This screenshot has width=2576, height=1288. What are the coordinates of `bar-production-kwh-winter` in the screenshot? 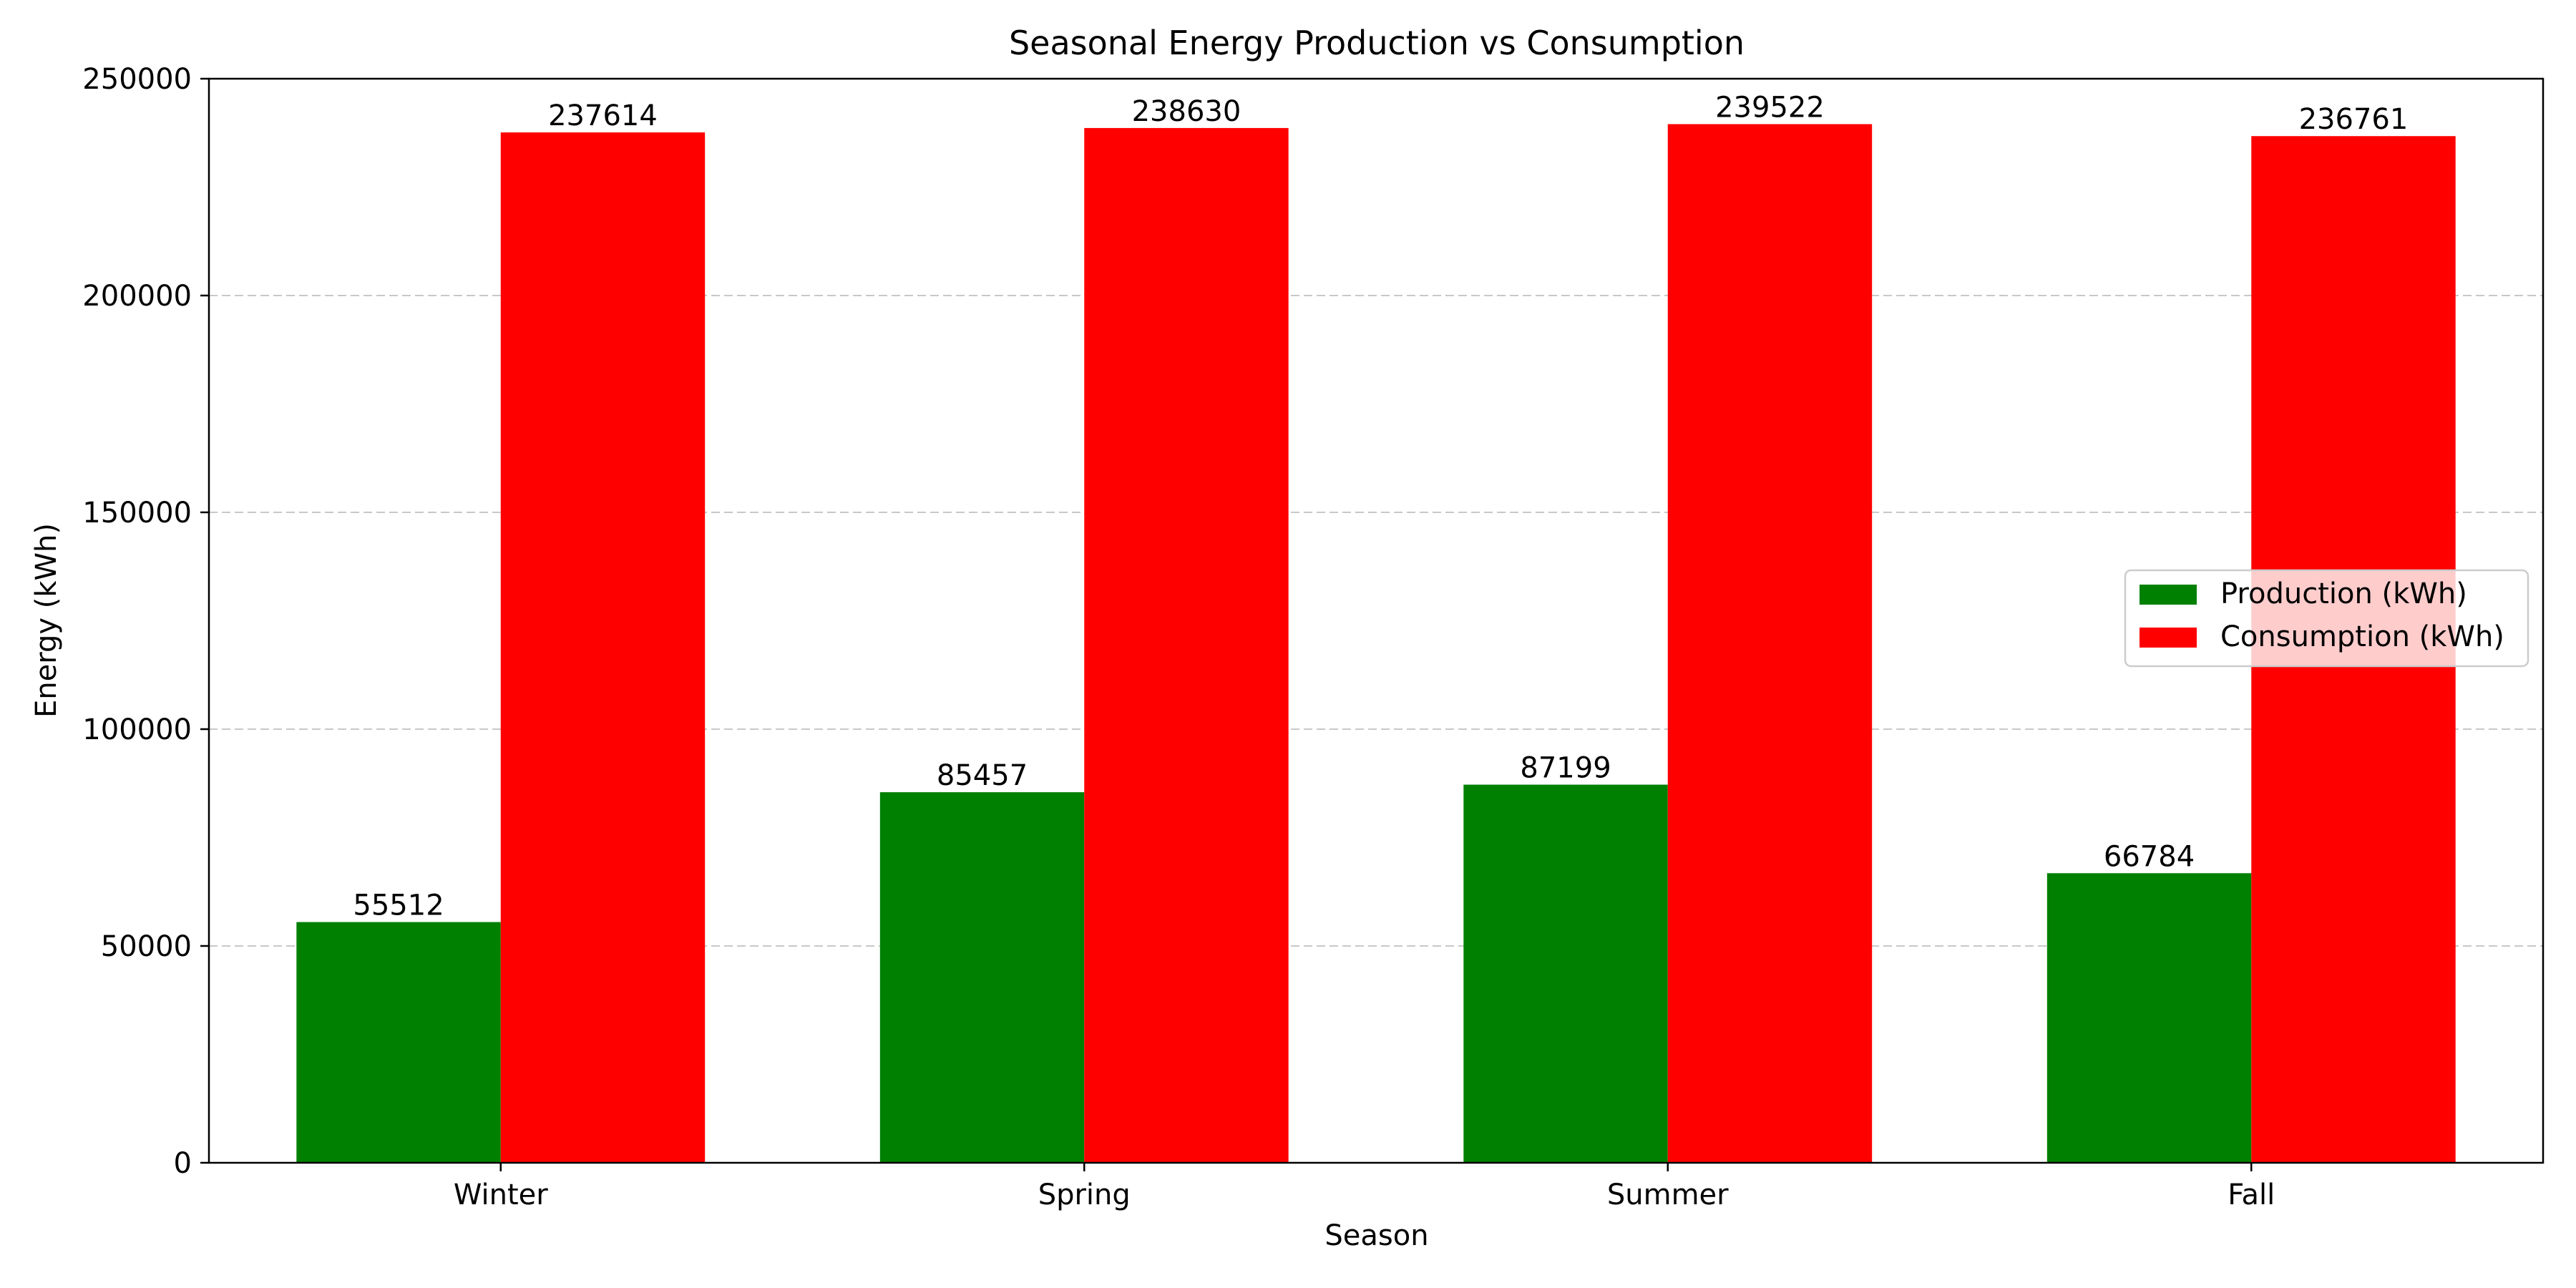 It's located at (398, 1042).